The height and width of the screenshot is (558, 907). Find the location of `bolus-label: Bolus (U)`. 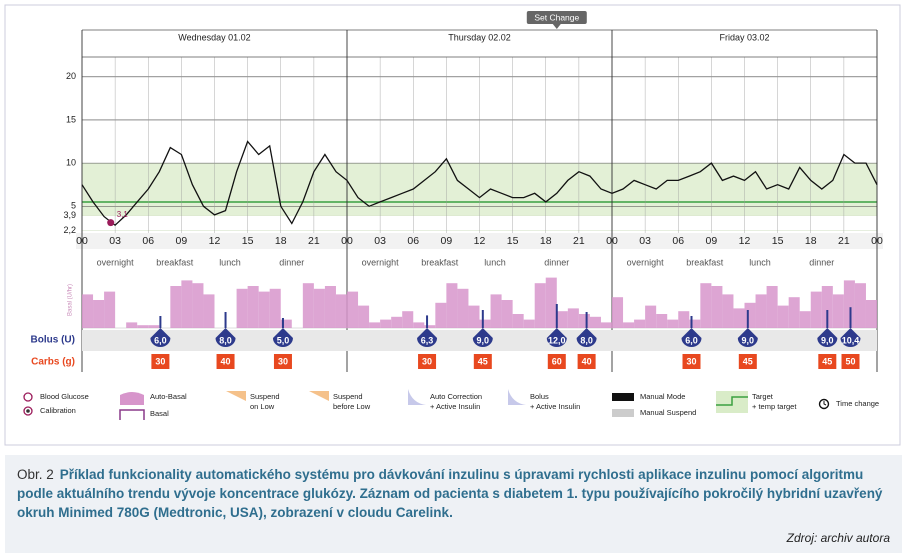

bolus-label: Bolus (U) is located at coordinates (53, 340).